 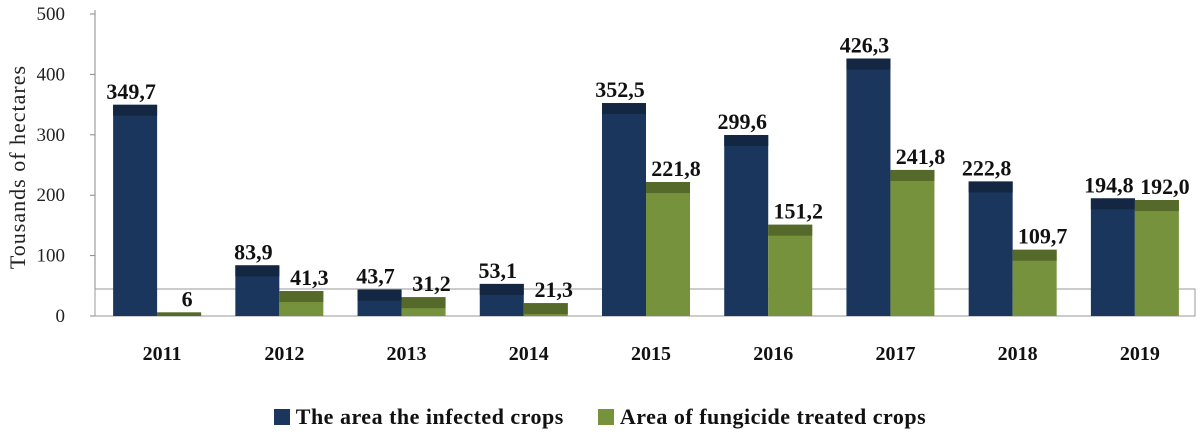 I want to click on data-label: 192,0, so click(x=1165, y=186).